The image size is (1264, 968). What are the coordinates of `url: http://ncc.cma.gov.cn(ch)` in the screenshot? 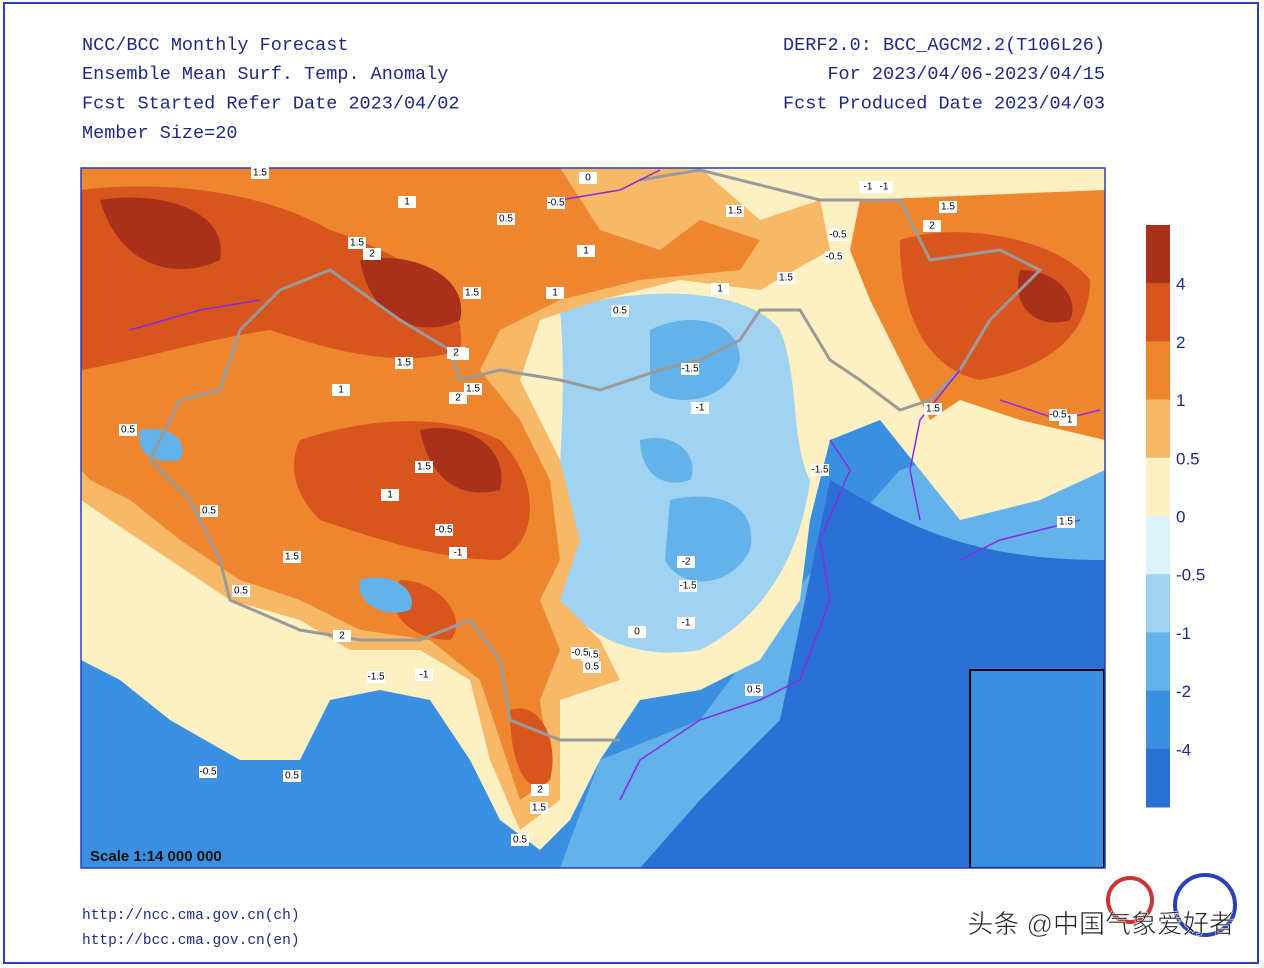 It's located at (191, 916).